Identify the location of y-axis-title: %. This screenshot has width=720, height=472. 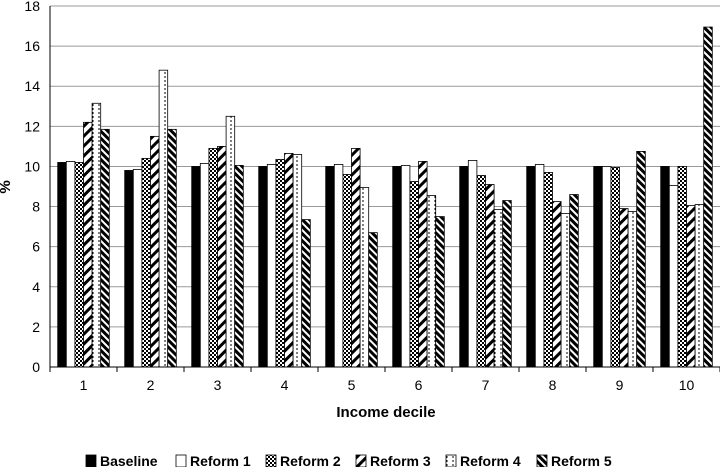
(7, 186).